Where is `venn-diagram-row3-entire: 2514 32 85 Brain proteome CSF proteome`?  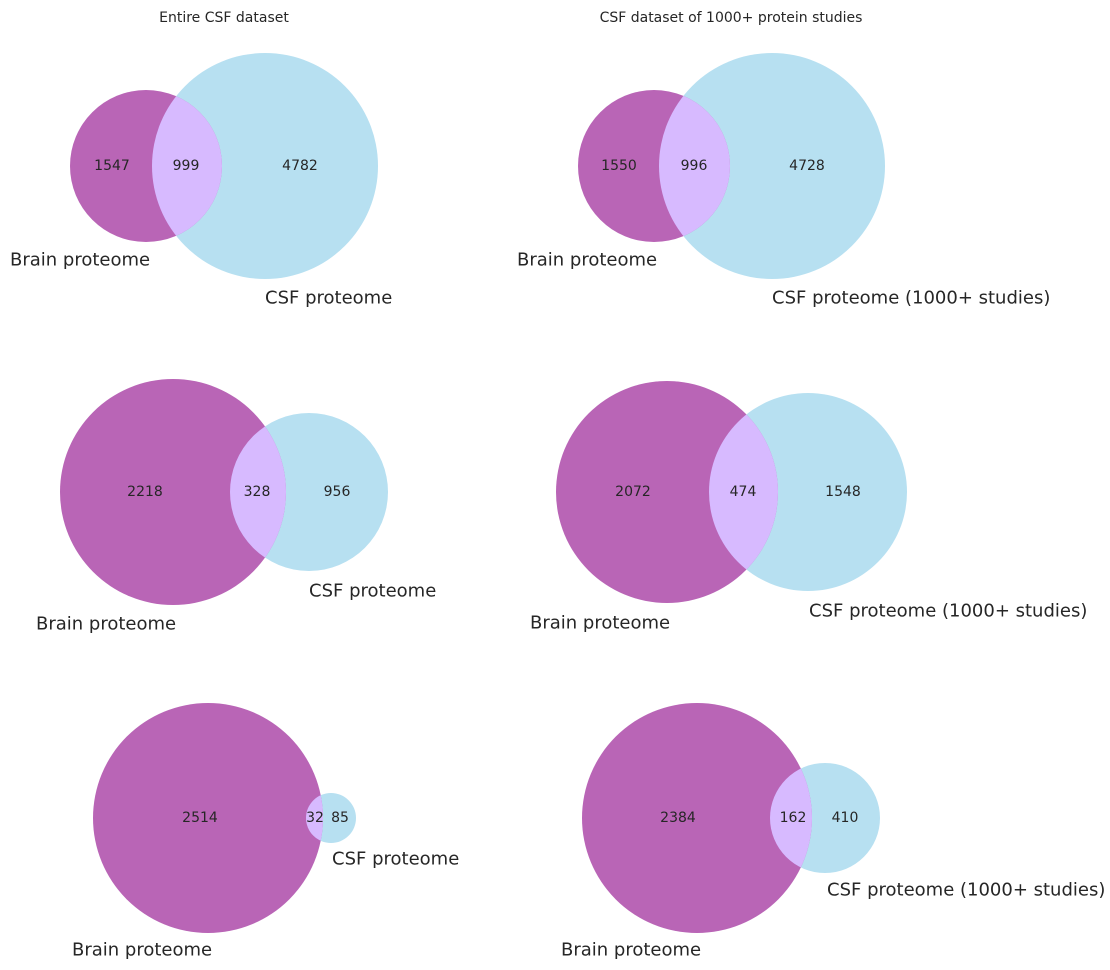
venn-diagram-row3-entire: 2514 32 85 Brain proteome CSF proteome is located at coordinates (265, 832).